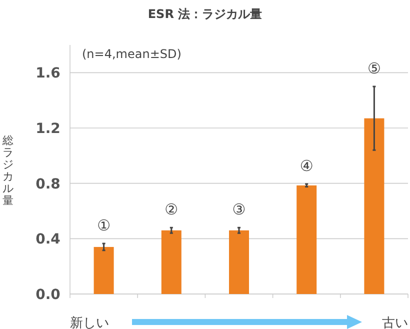 The image size is (410, 329). What do you see at coordinates (104, 225) in the screenshot?
I see `x-tick-label: ①` at bounding box center [104, 225].